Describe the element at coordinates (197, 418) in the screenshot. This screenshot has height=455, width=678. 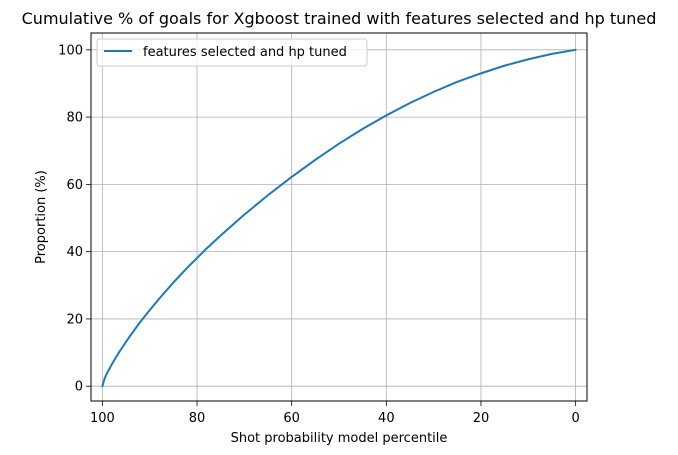
I see `x-tick-label: 80` at that location.